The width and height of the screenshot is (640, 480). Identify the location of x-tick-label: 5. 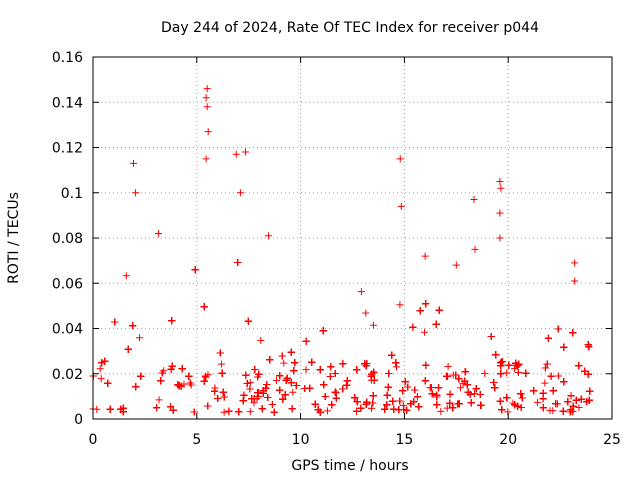
(196, 440).